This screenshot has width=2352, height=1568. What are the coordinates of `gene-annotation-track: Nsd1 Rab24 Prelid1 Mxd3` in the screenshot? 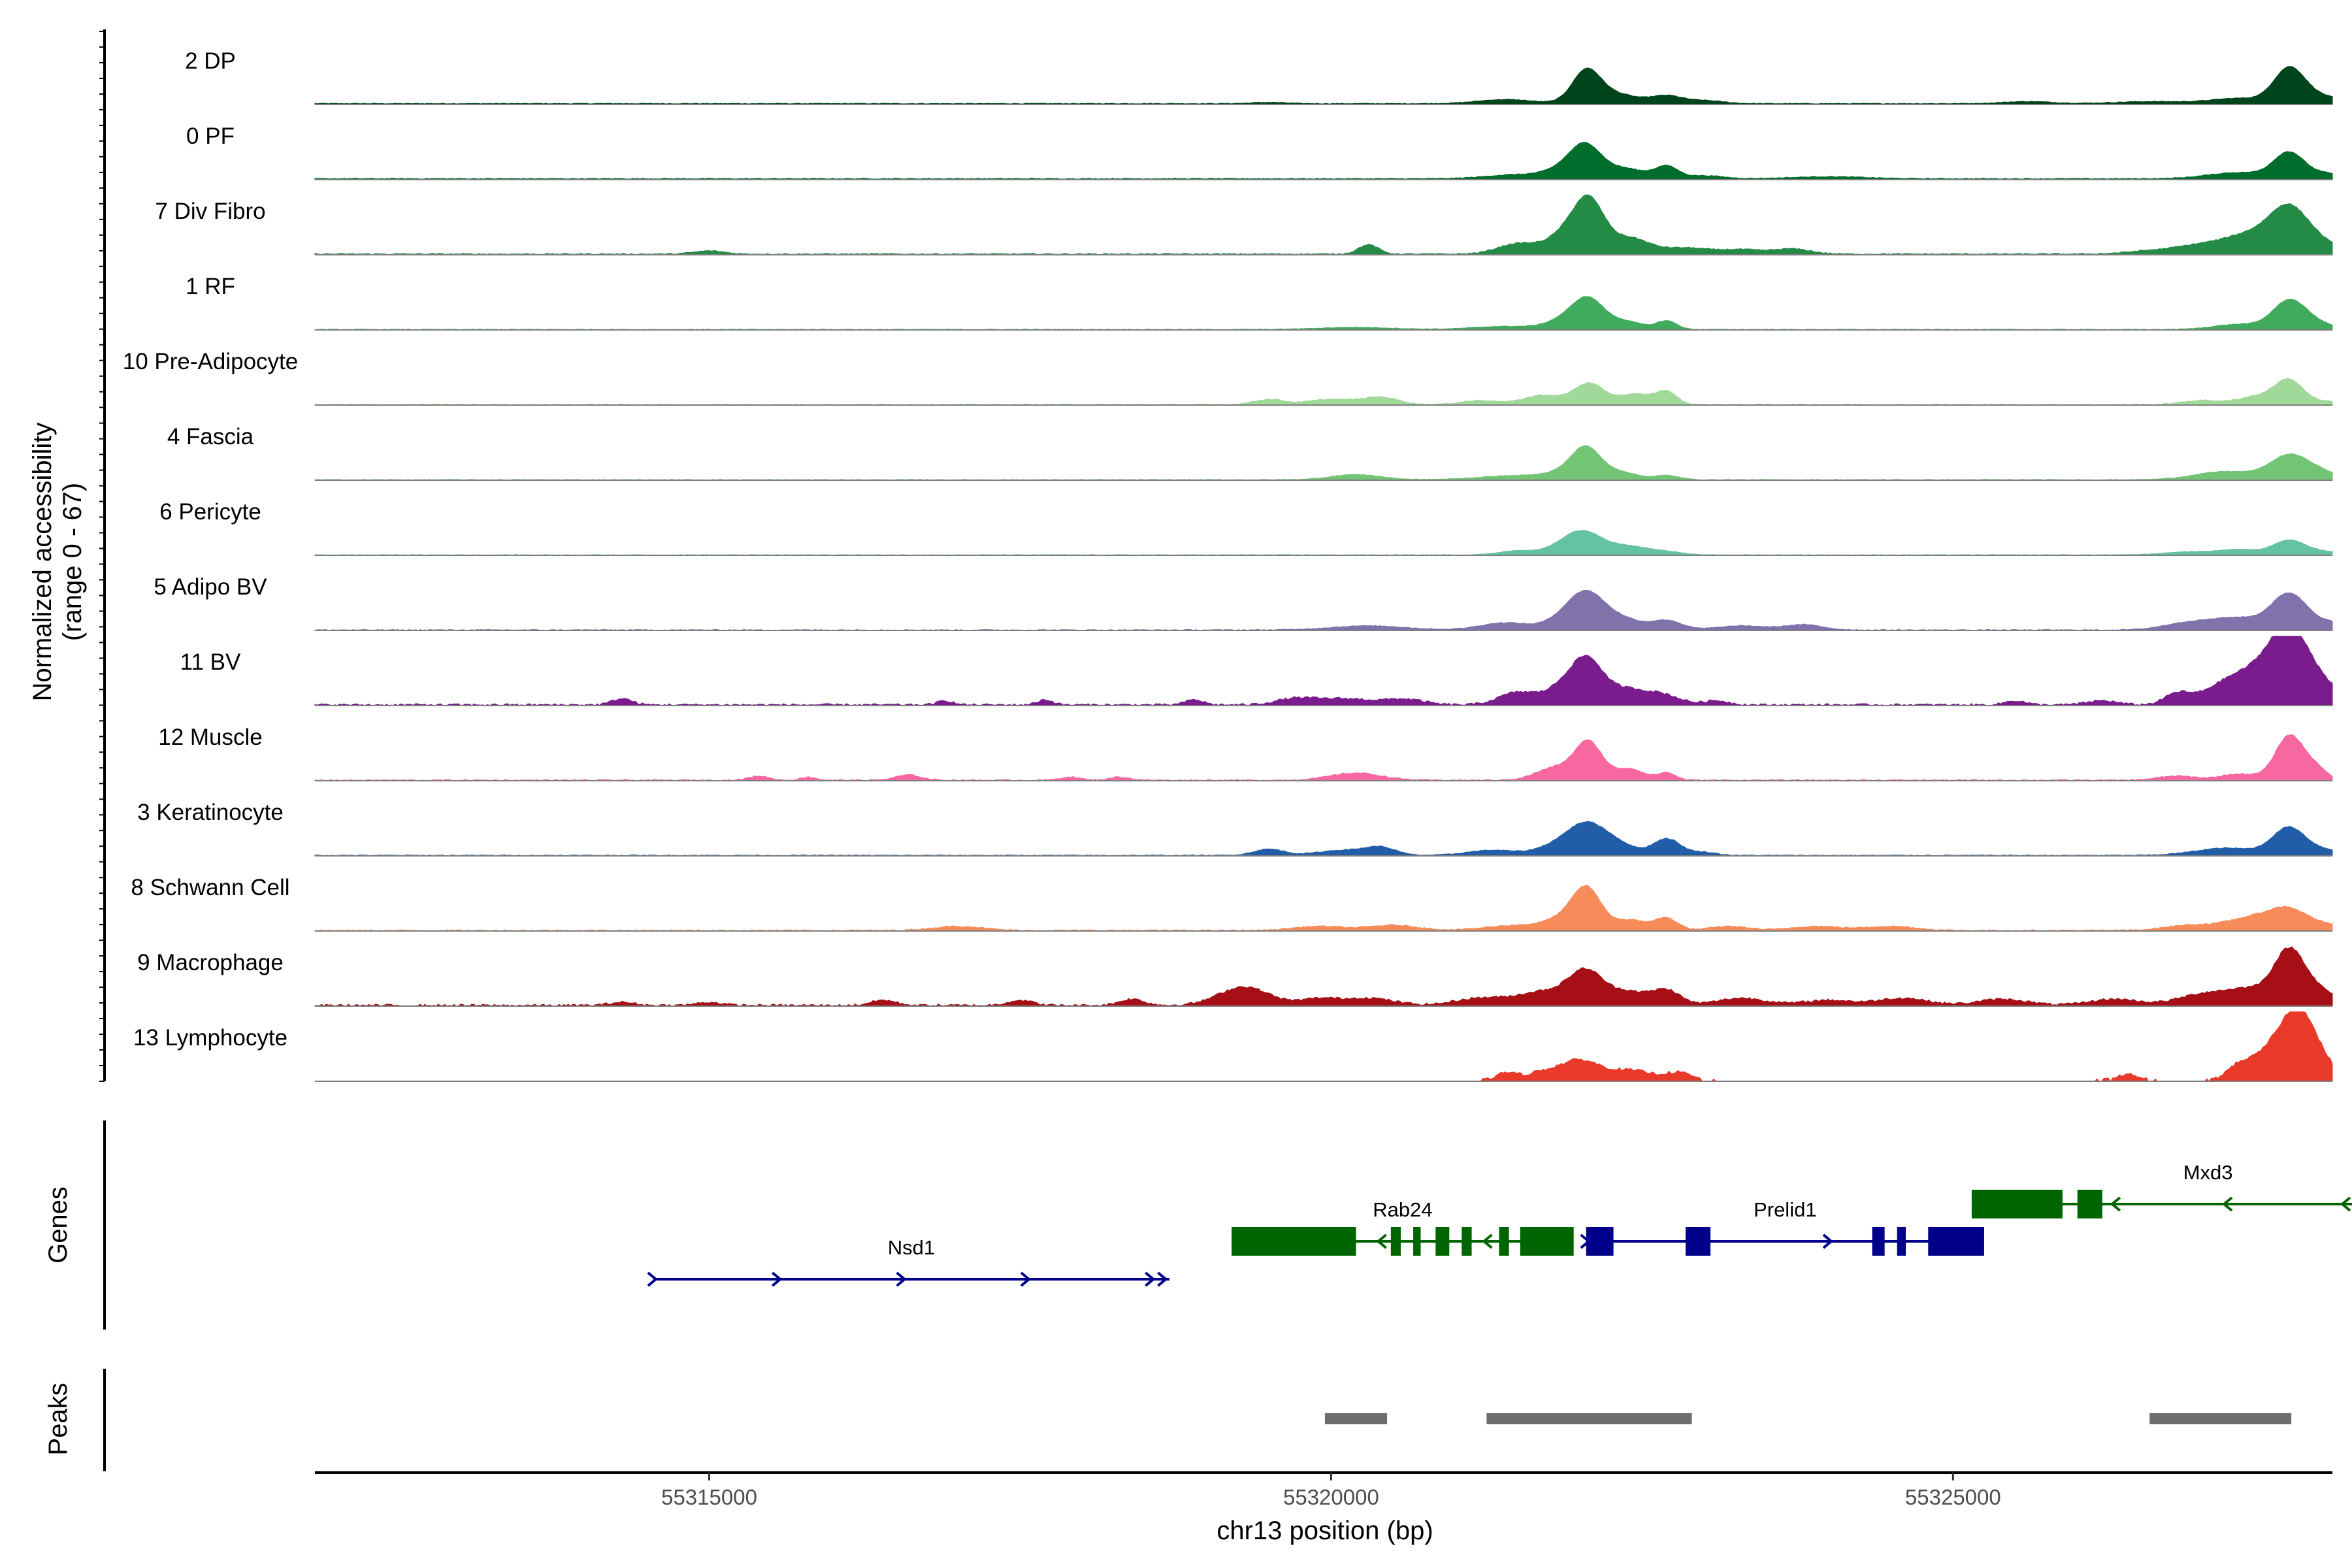 It's located at (1499, 1224).